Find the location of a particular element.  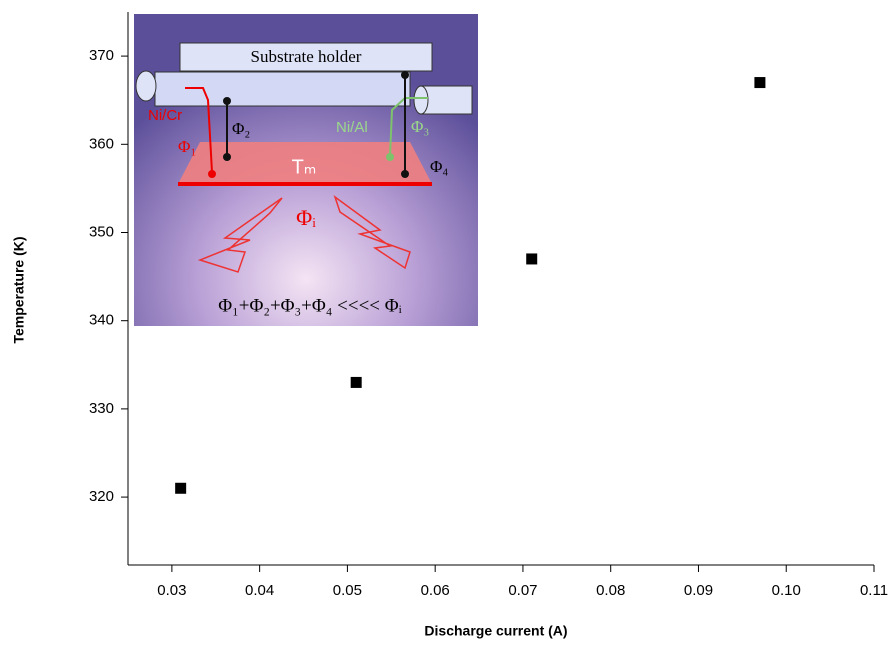

y-tick-label: 330 is located at coordinates (101, 408).